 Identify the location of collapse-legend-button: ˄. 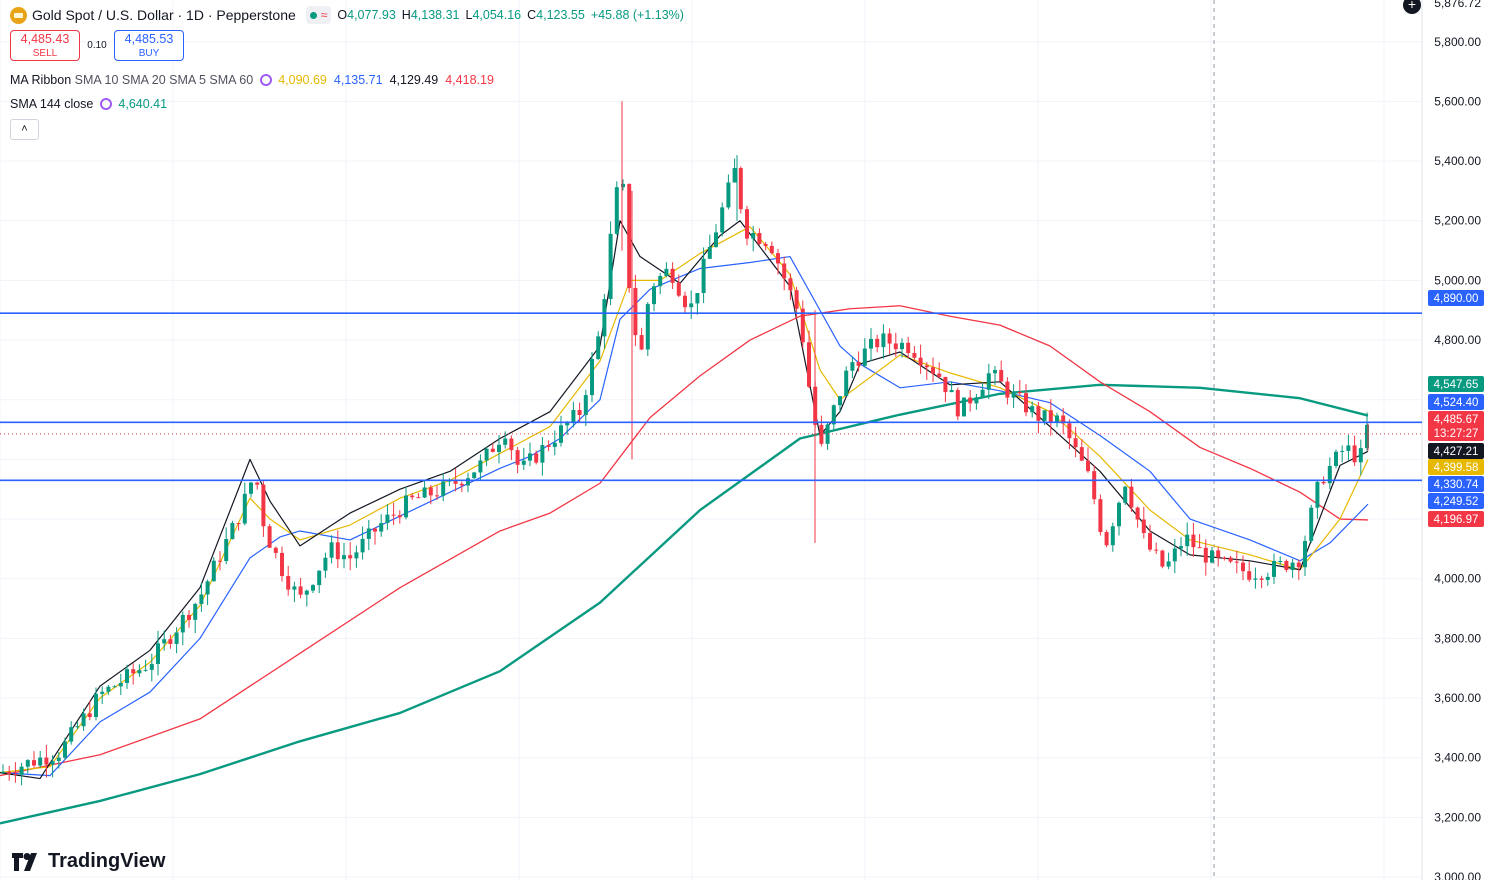
(24, 129).